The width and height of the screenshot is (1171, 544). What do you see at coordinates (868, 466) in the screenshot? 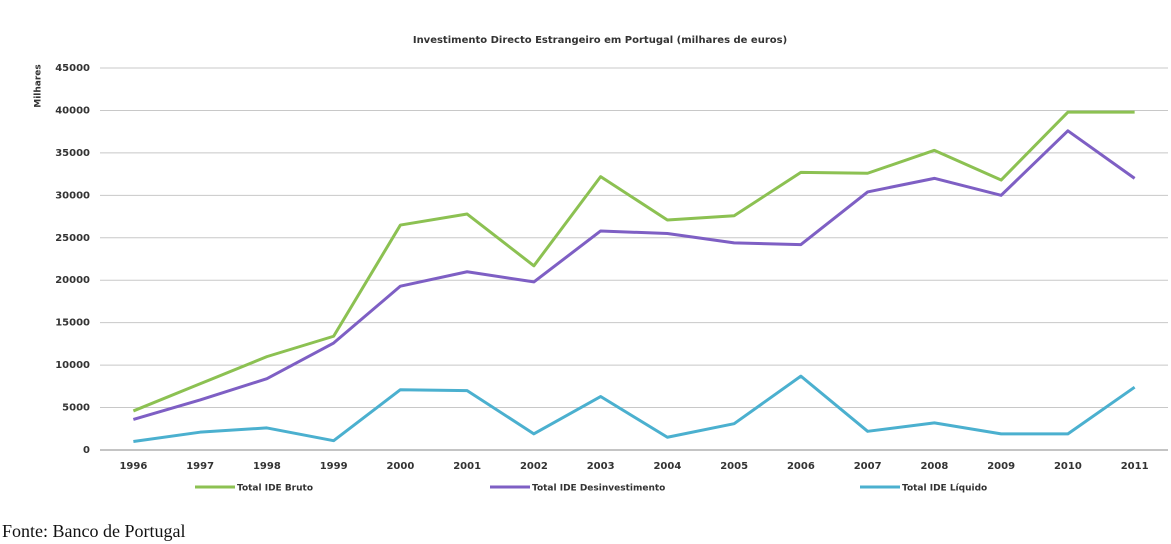
I see `x-tick-label: 2007` at bounding box center [868, 466].